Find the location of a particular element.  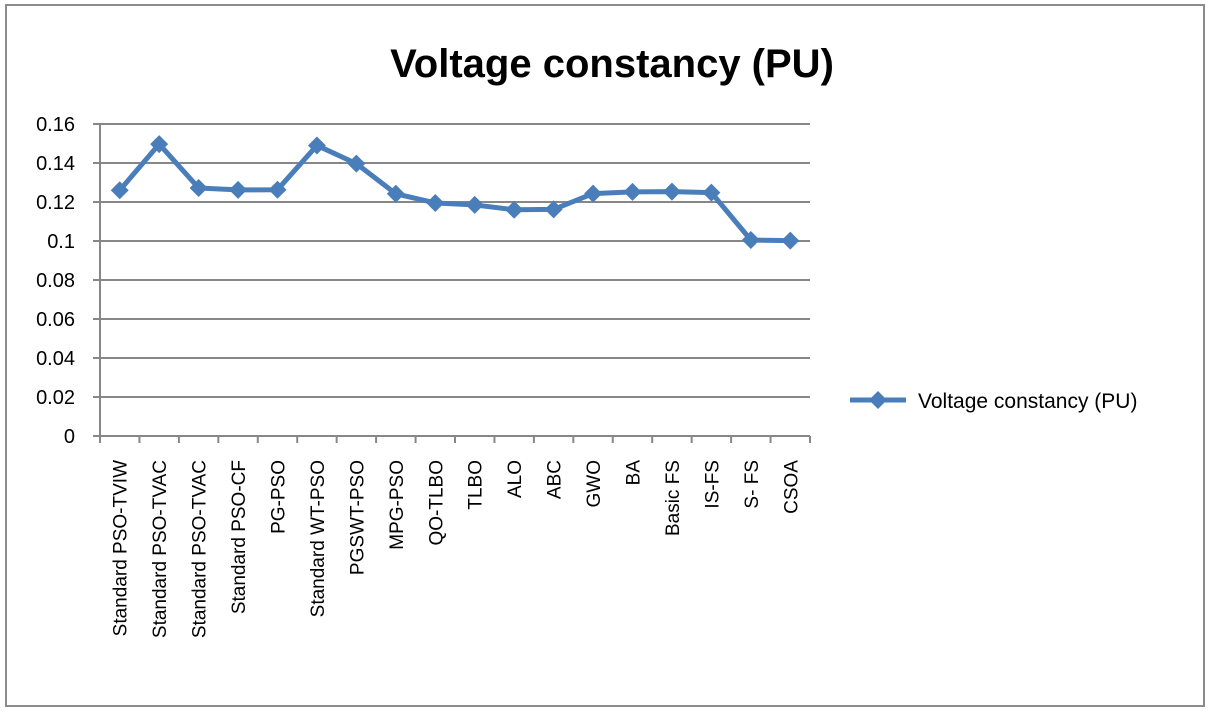

y-tick-label: 0.04 is located at coordinates (55, 359).